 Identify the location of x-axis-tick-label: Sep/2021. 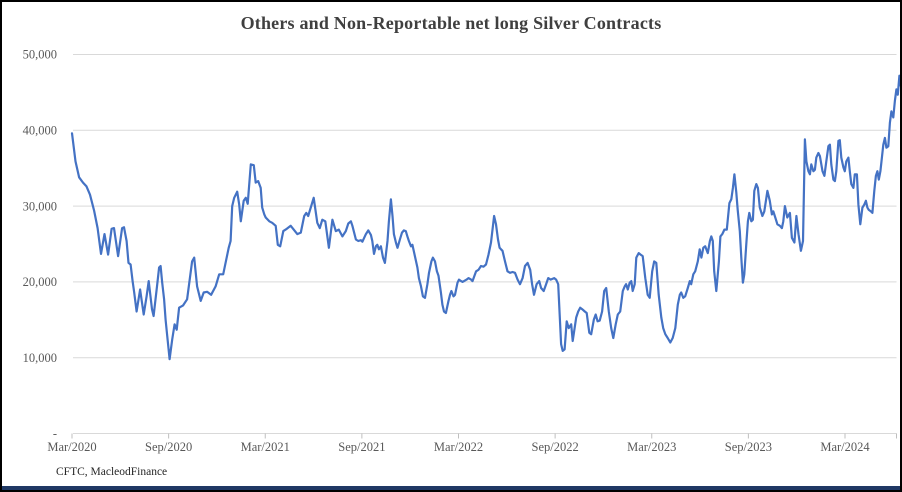
(361, 447).